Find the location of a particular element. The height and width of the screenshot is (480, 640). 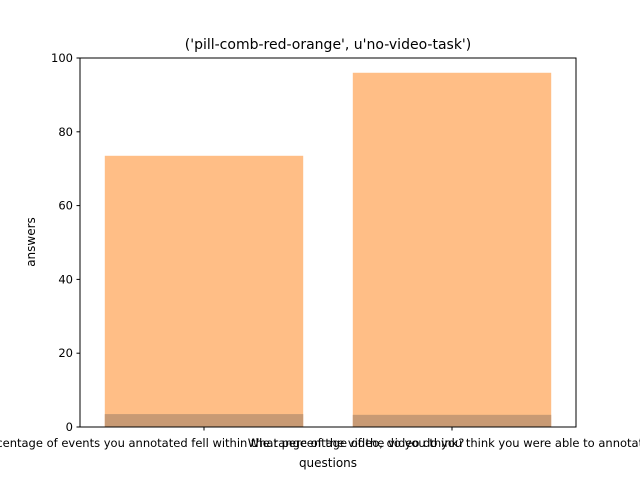

y-tick-label-4: 60 is located at coordinates (65, 206).